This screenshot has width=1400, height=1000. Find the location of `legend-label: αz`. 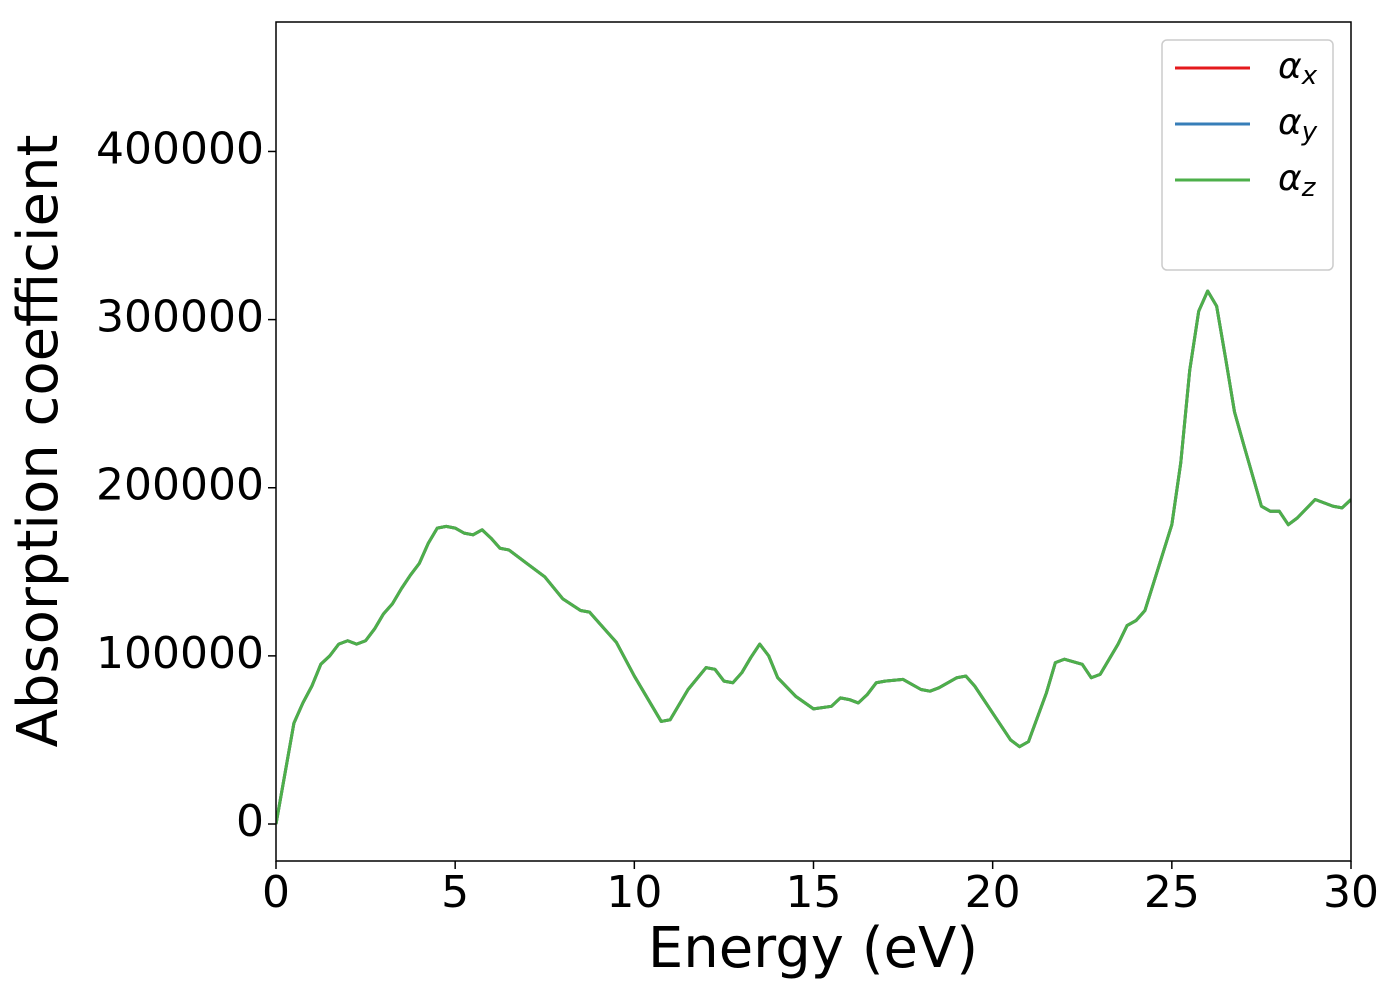

legend-label: αz is located at coordinates (1297, 180).